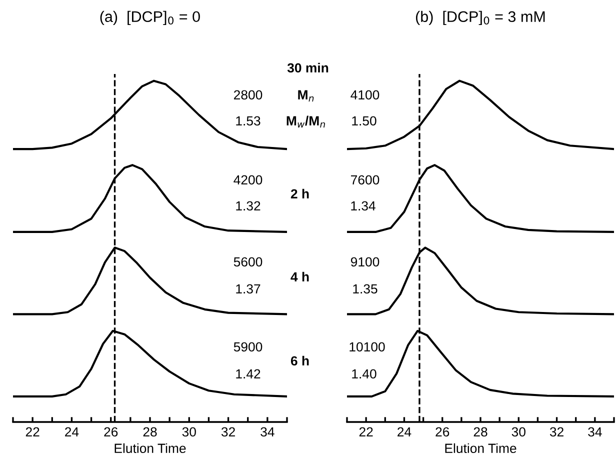  Describe the element at coordinates (248, 289) in the screenshot. I see `annotation: 1.37` at that location.